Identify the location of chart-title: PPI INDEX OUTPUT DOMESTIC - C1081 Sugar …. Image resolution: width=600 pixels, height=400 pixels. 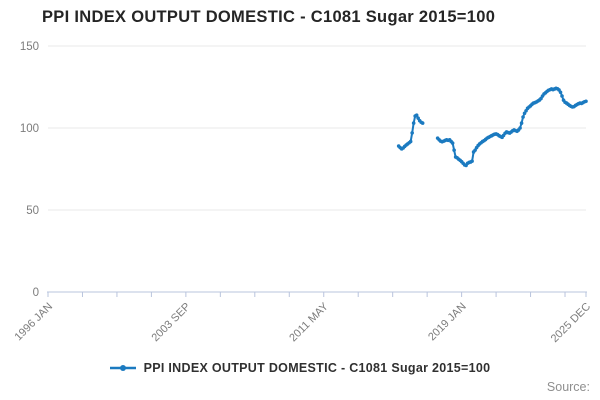
(269, 17).